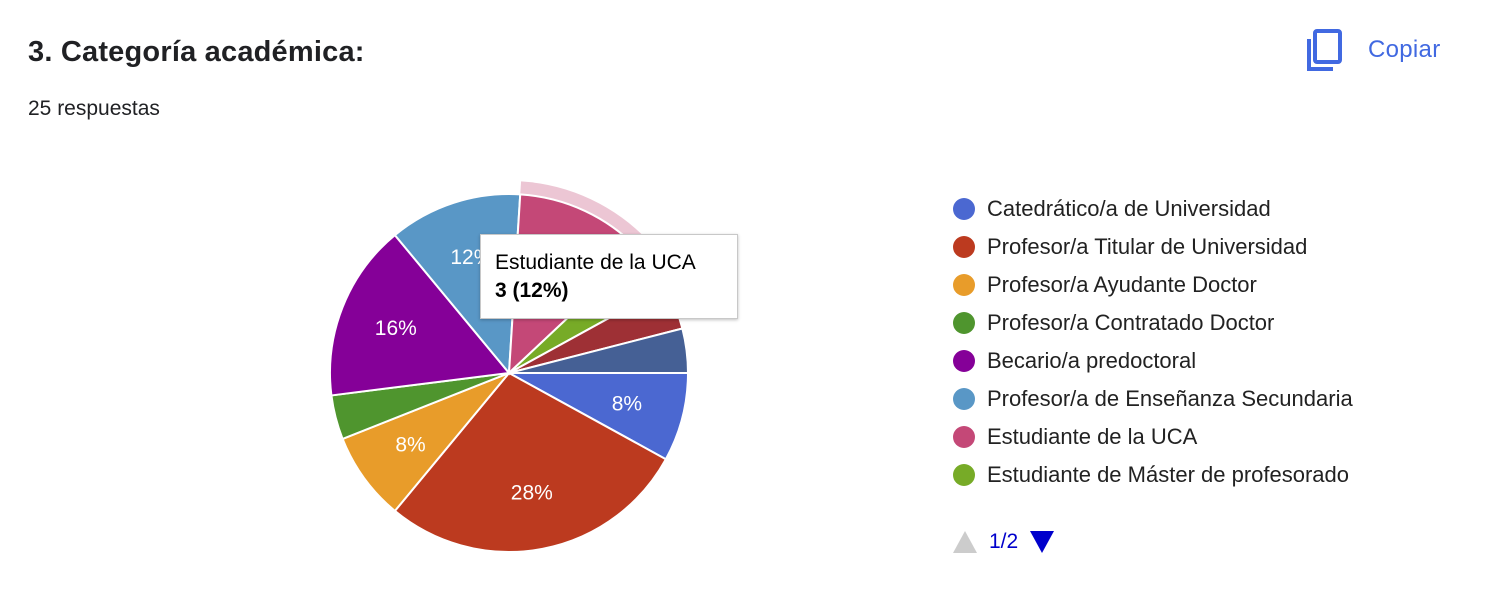  I want to click on tooltip-value: 3 (12%), so click(532, 290).